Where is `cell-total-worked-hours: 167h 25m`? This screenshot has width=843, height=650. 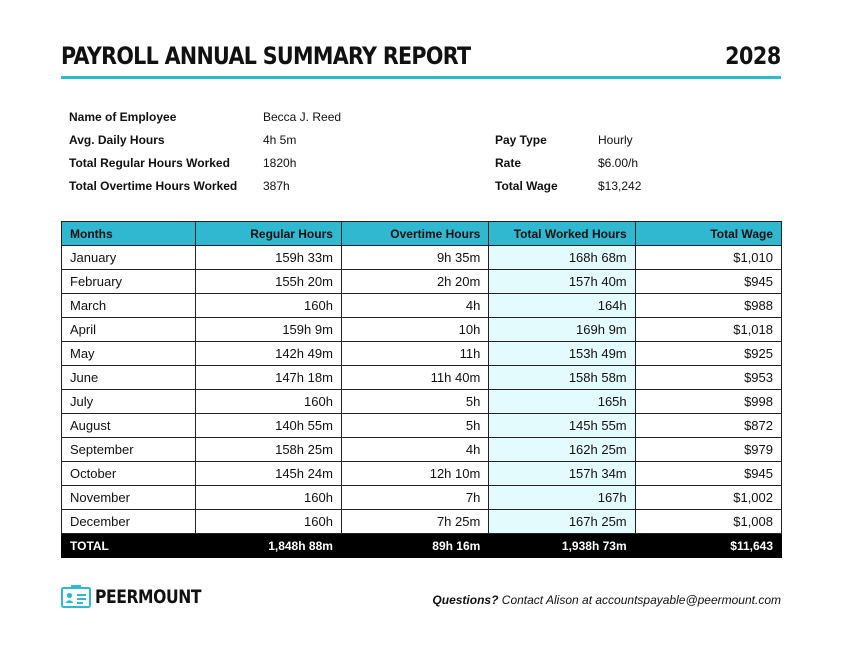 cell-total-worked-hours: 167h 25m is located at coordinates (562, 521).